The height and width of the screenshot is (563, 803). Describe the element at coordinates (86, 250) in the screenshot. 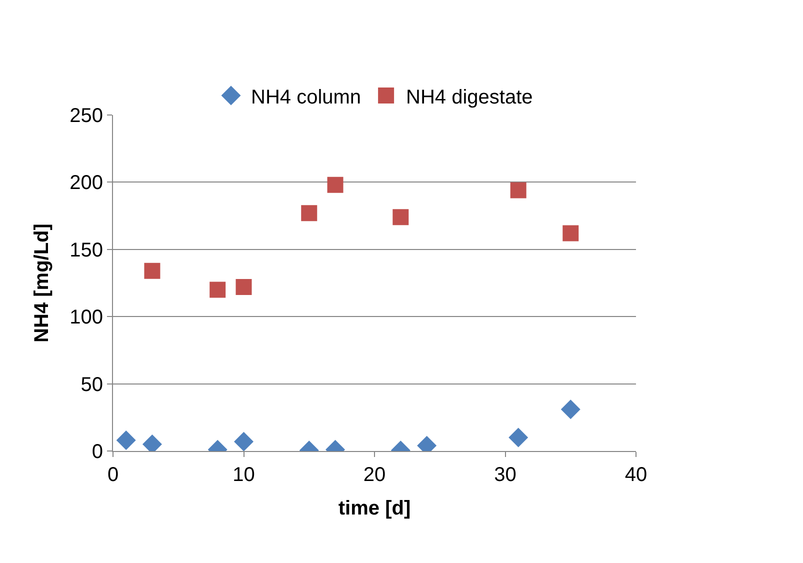

I see `y-tick-label: 150` at that location.